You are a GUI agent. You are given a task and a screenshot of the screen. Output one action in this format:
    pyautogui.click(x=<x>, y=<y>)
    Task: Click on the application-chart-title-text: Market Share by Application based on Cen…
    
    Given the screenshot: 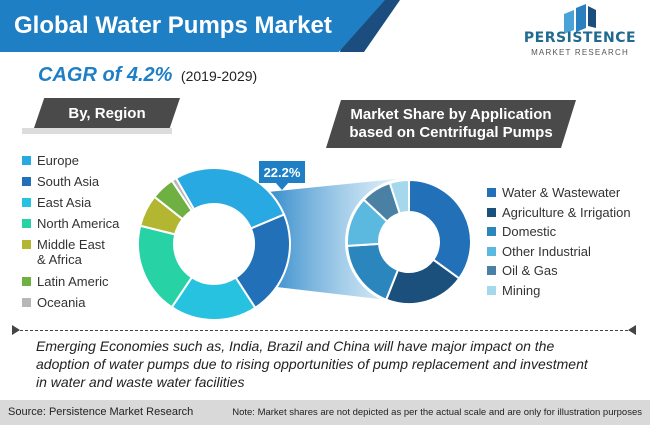 What is the action you would take?
    pyautogui.click(x=451, y=123)
    